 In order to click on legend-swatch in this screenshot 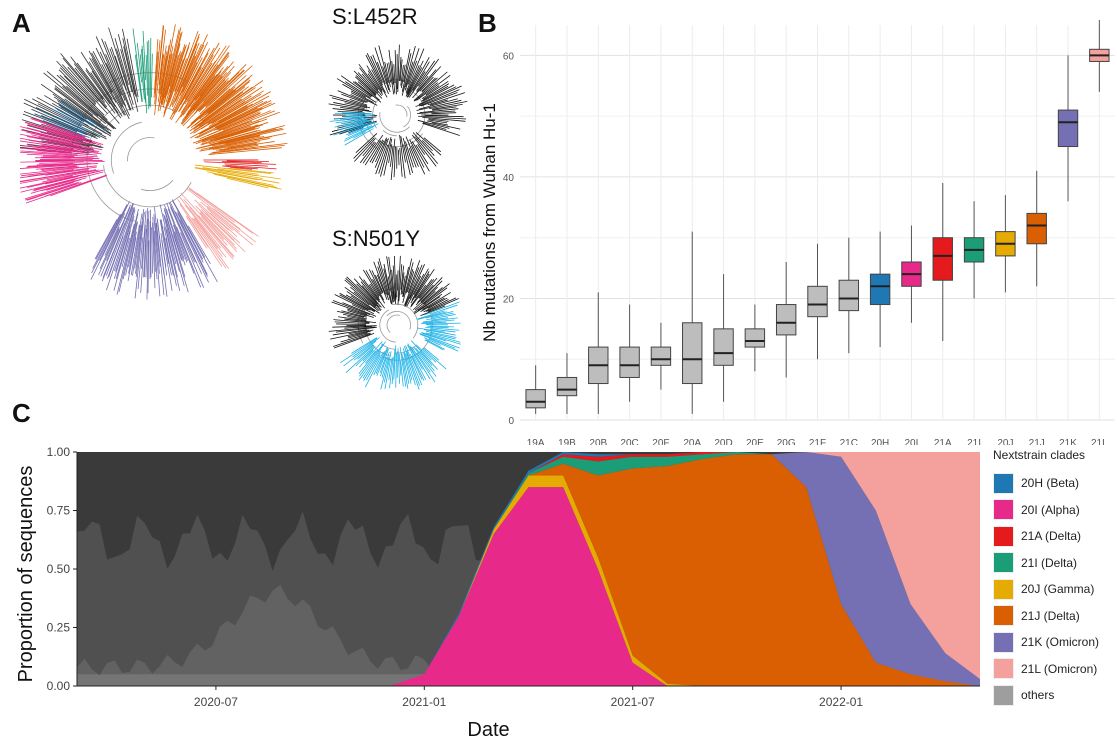, I will do `click(1003, 616)`.